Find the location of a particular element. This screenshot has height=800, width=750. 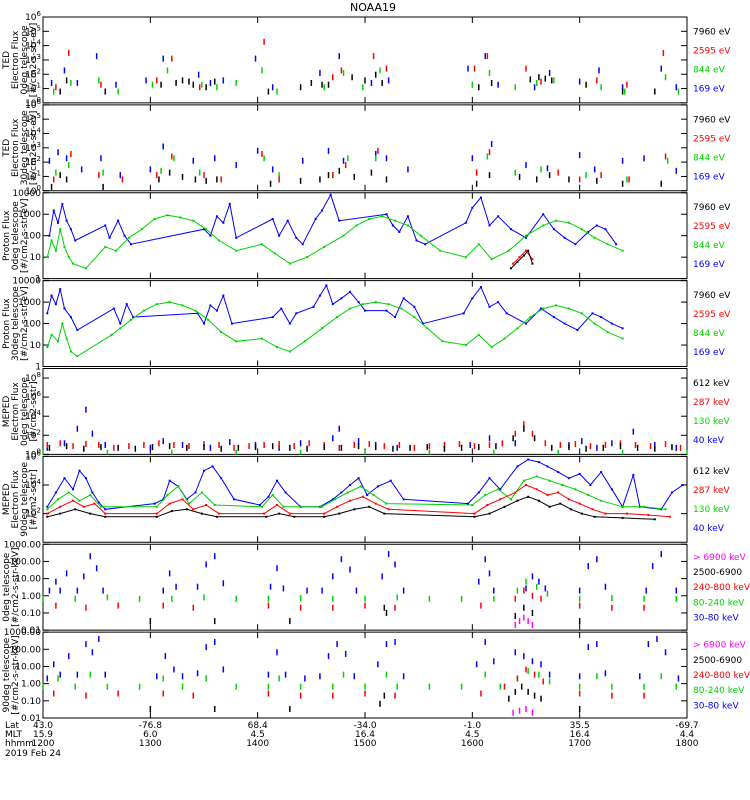

series-40-kev is located at coordinates (362, 428).